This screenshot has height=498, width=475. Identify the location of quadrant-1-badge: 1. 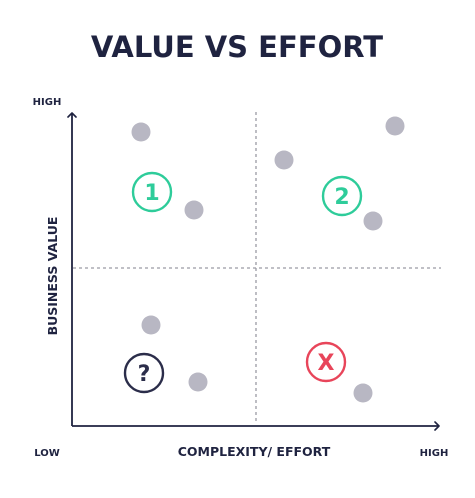
(152, 192).